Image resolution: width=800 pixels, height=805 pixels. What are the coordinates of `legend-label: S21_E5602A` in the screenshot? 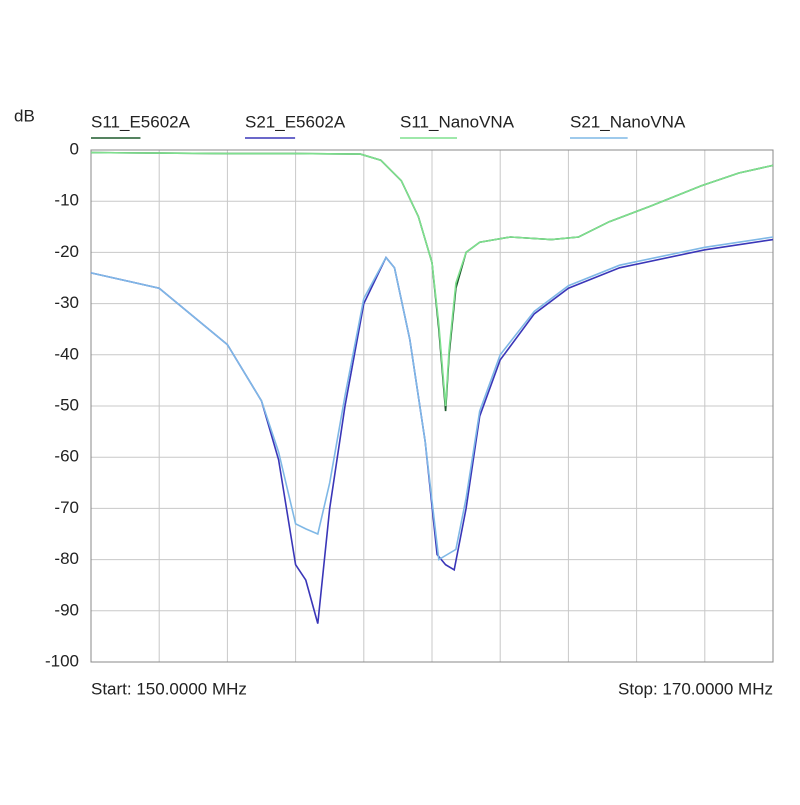 It's located at (295, 121).